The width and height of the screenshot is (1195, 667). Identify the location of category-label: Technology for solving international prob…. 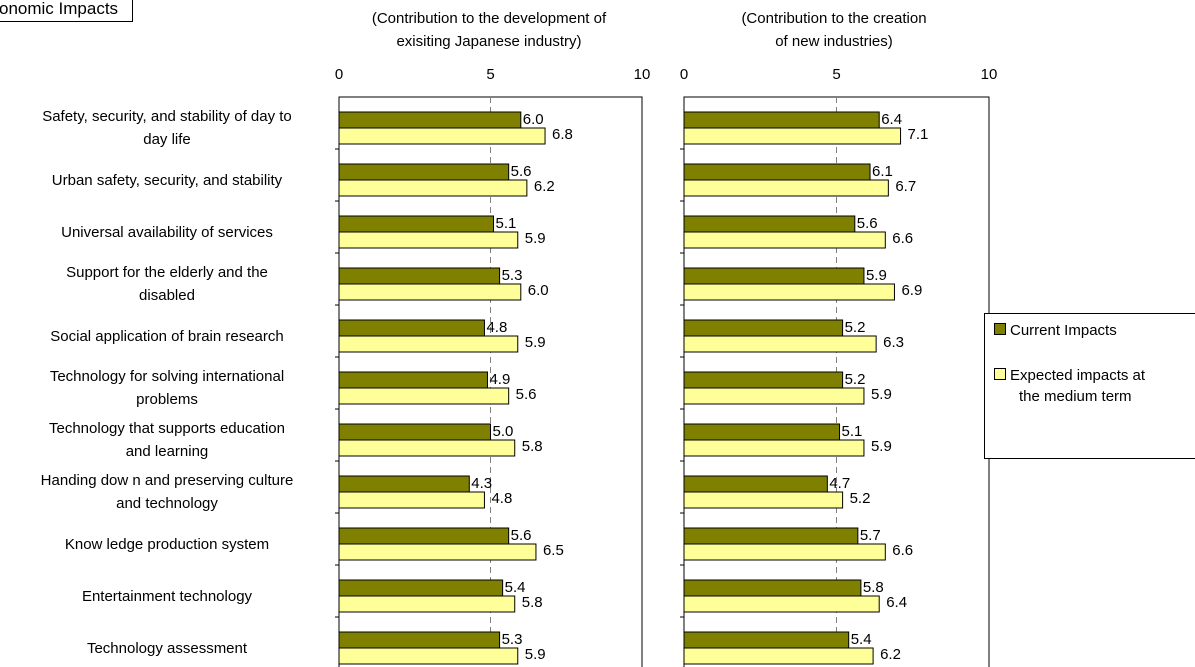
(167, 388).